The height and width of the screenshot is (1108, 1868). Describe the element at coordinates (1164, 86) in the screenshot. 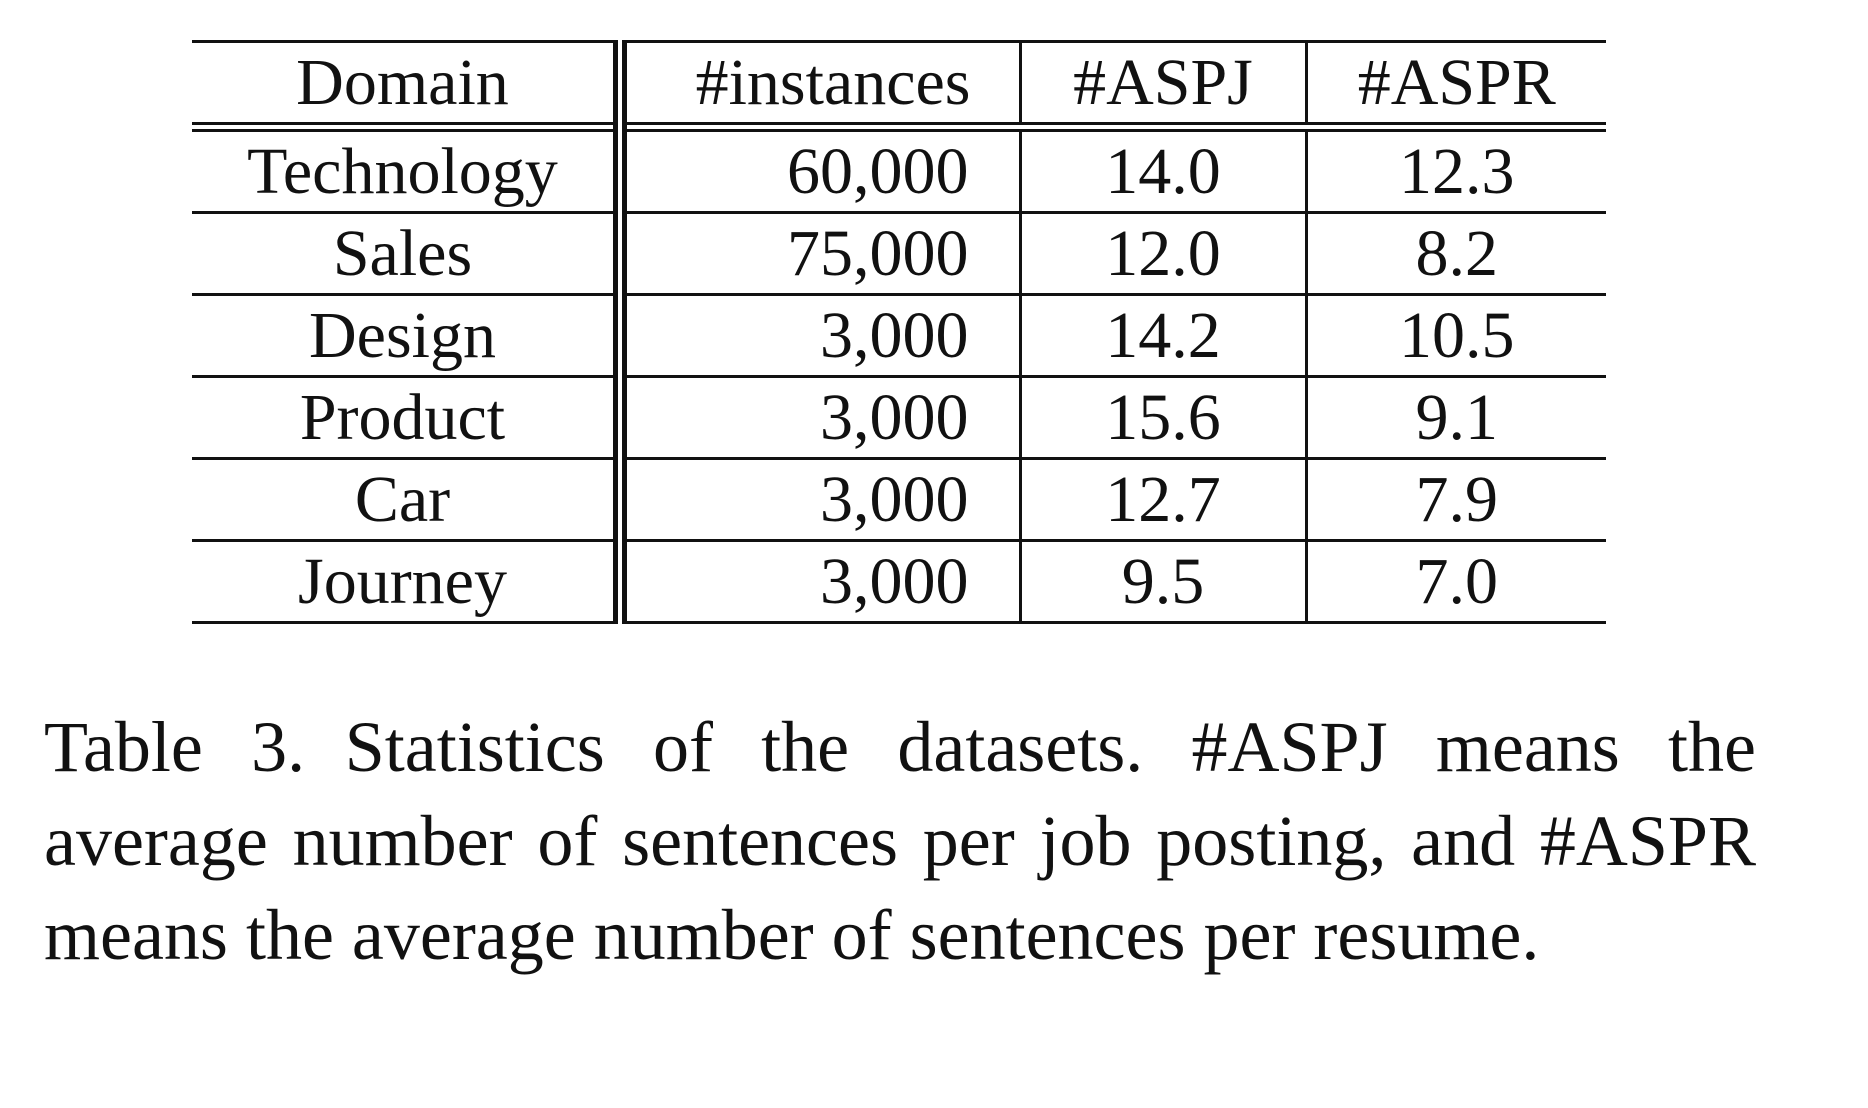

I see `header-aspj: #ASPJ` at that location.